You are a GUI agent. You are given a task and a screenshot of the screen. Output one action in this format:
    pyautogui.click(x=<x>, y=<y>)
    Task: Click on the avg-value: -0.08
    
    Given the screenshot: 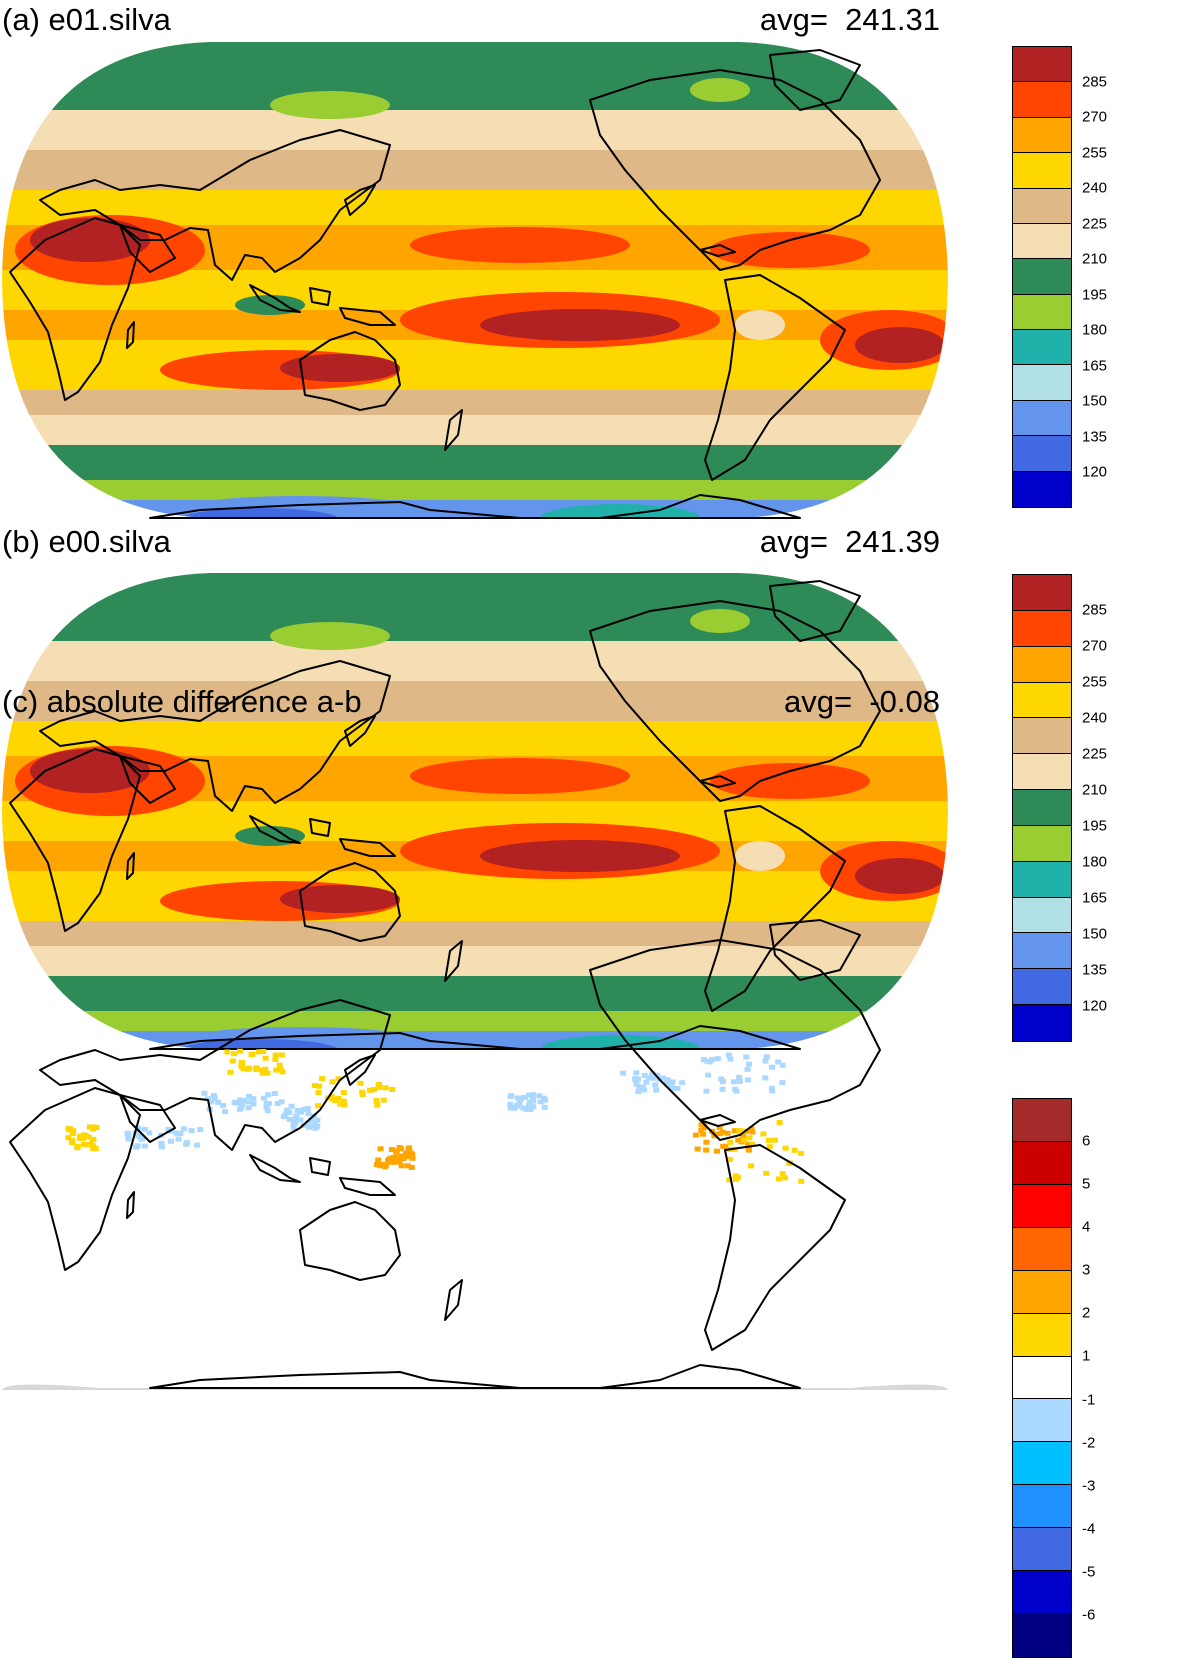 What is the action you would take?
    pyautogui.click(x=904, y=701)
    